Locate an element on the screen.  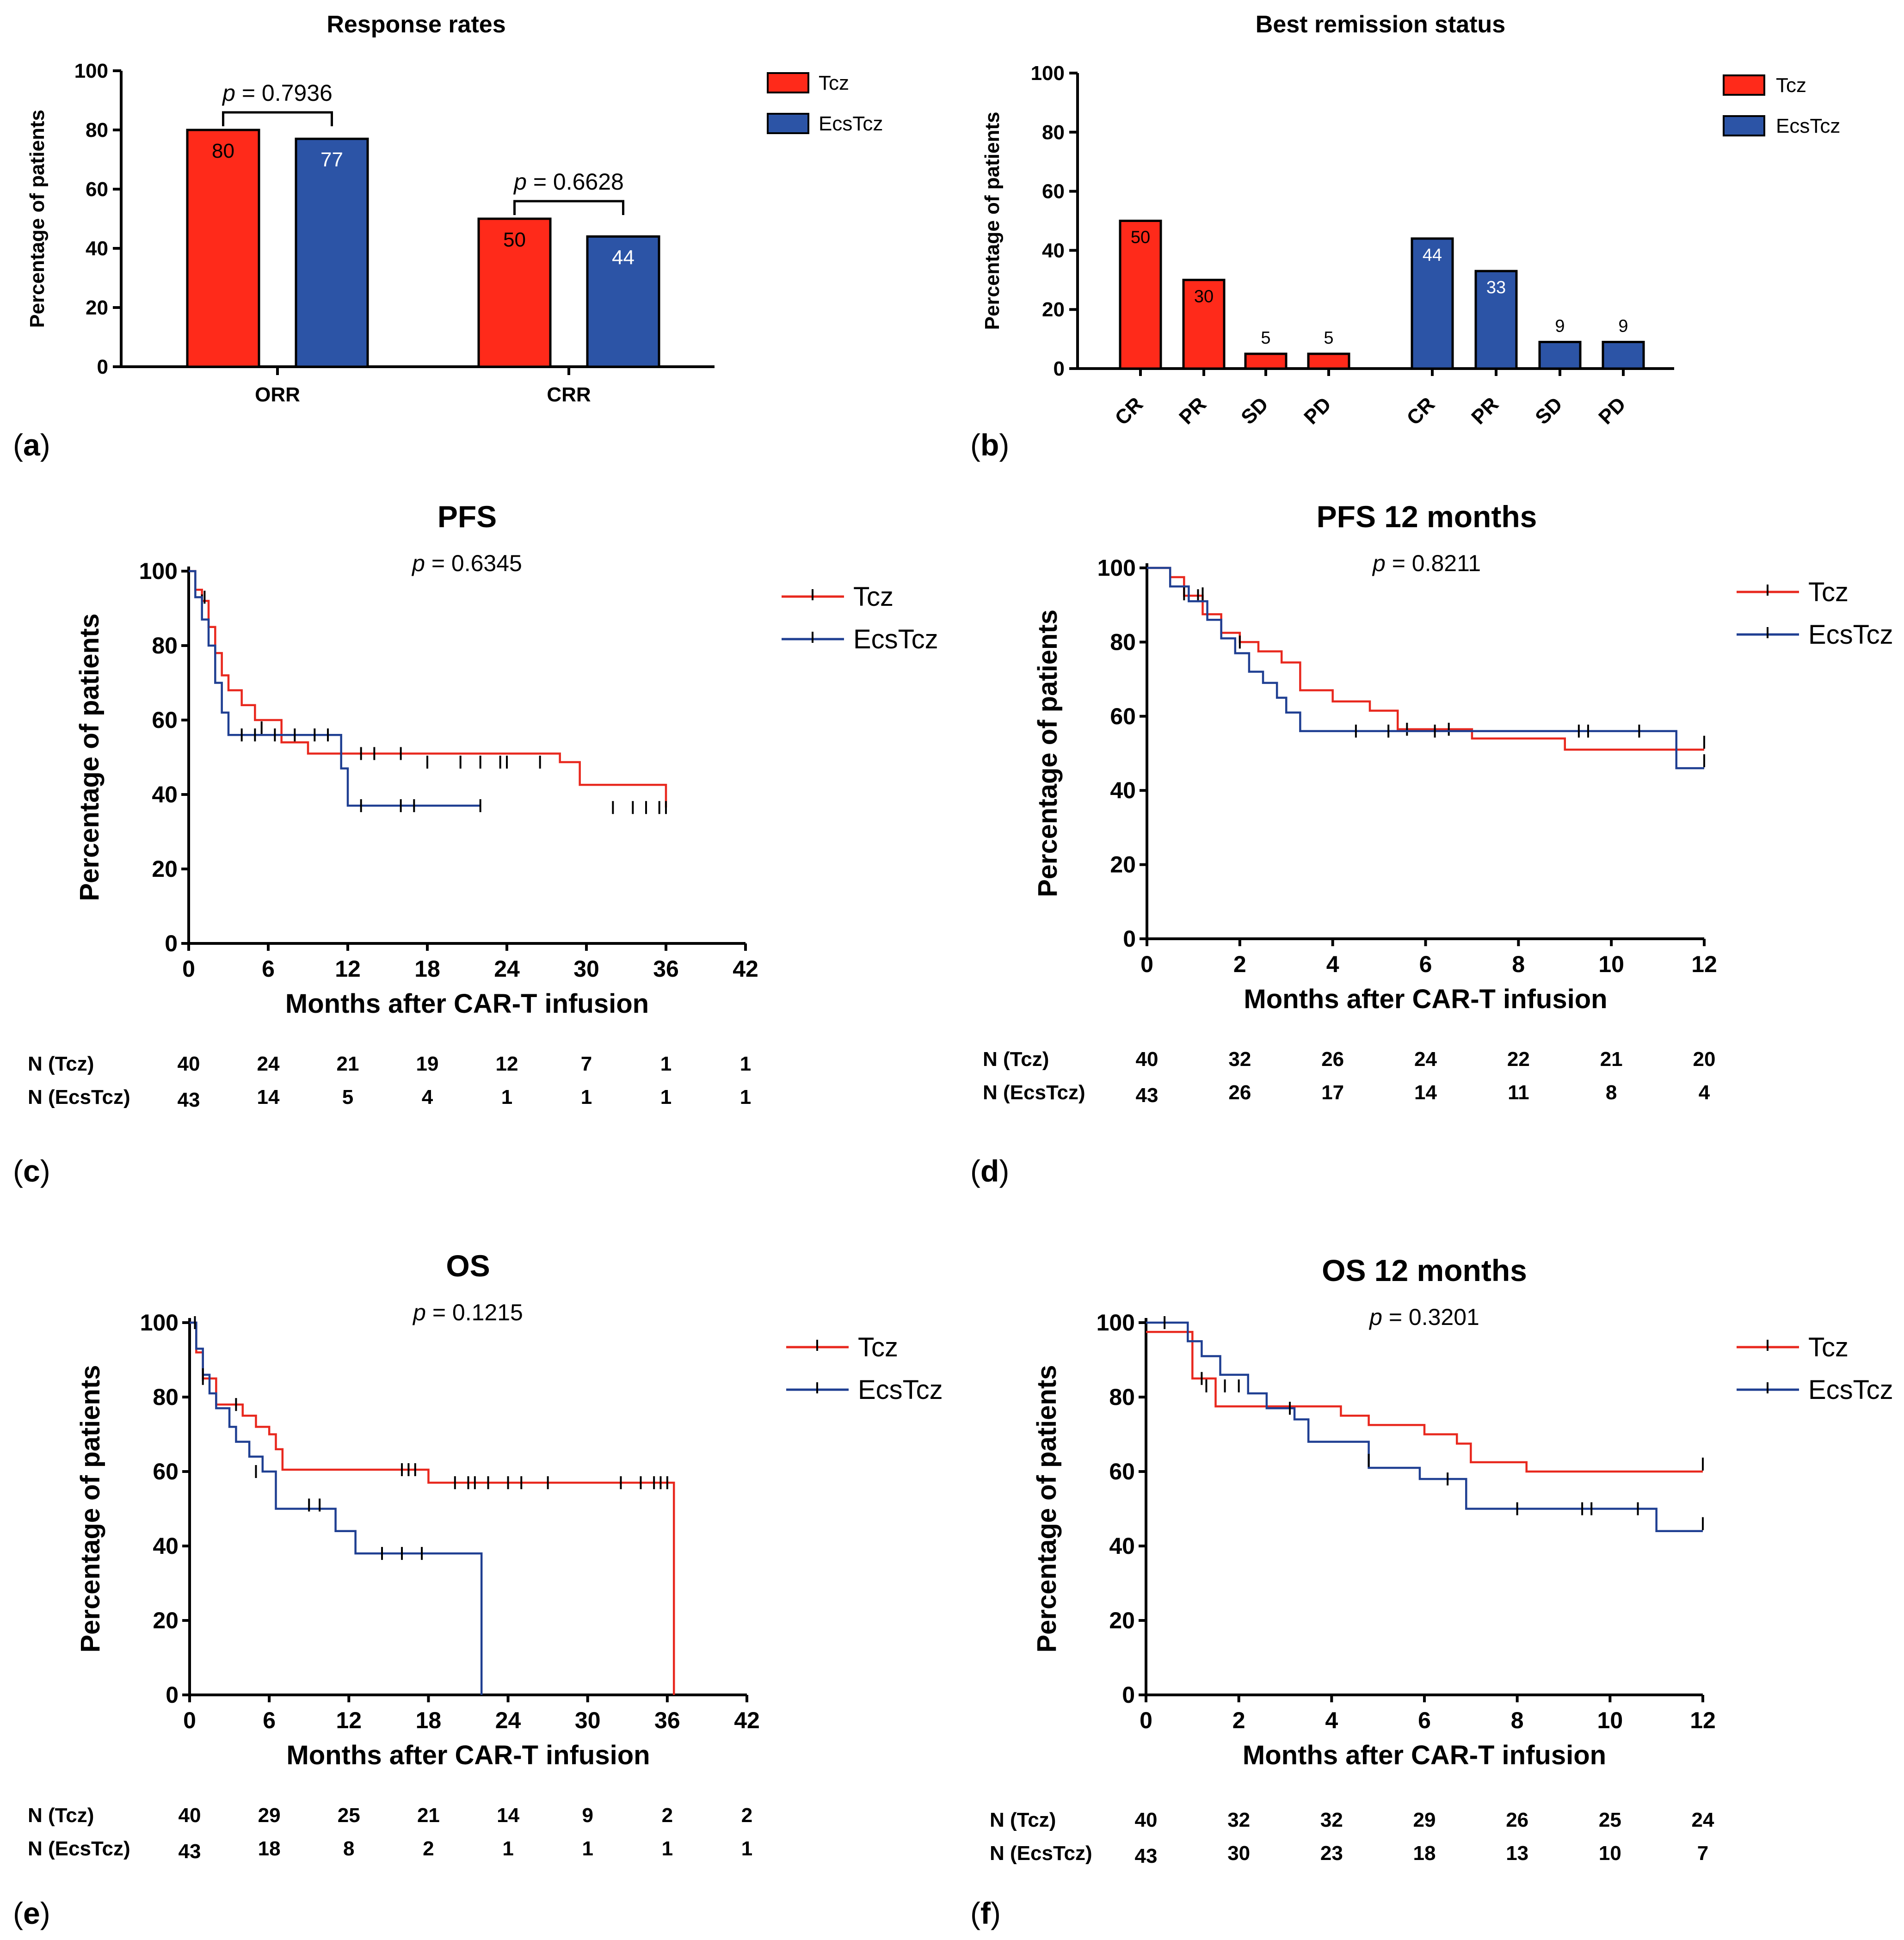
panel-e is located at coordinates (515, 1509).